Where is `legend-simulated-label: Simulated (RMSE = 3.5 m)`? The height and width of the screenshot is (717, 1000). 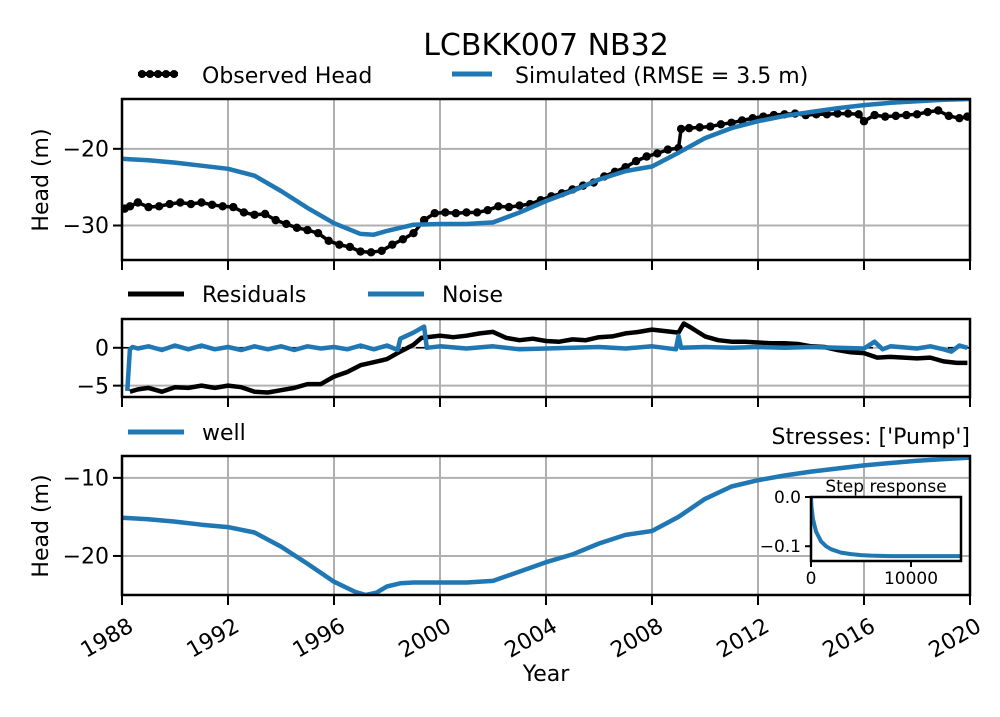 legend-simulated-label: Simulated (RMSE = 3.5 m) is located at coordinates (661, 76).